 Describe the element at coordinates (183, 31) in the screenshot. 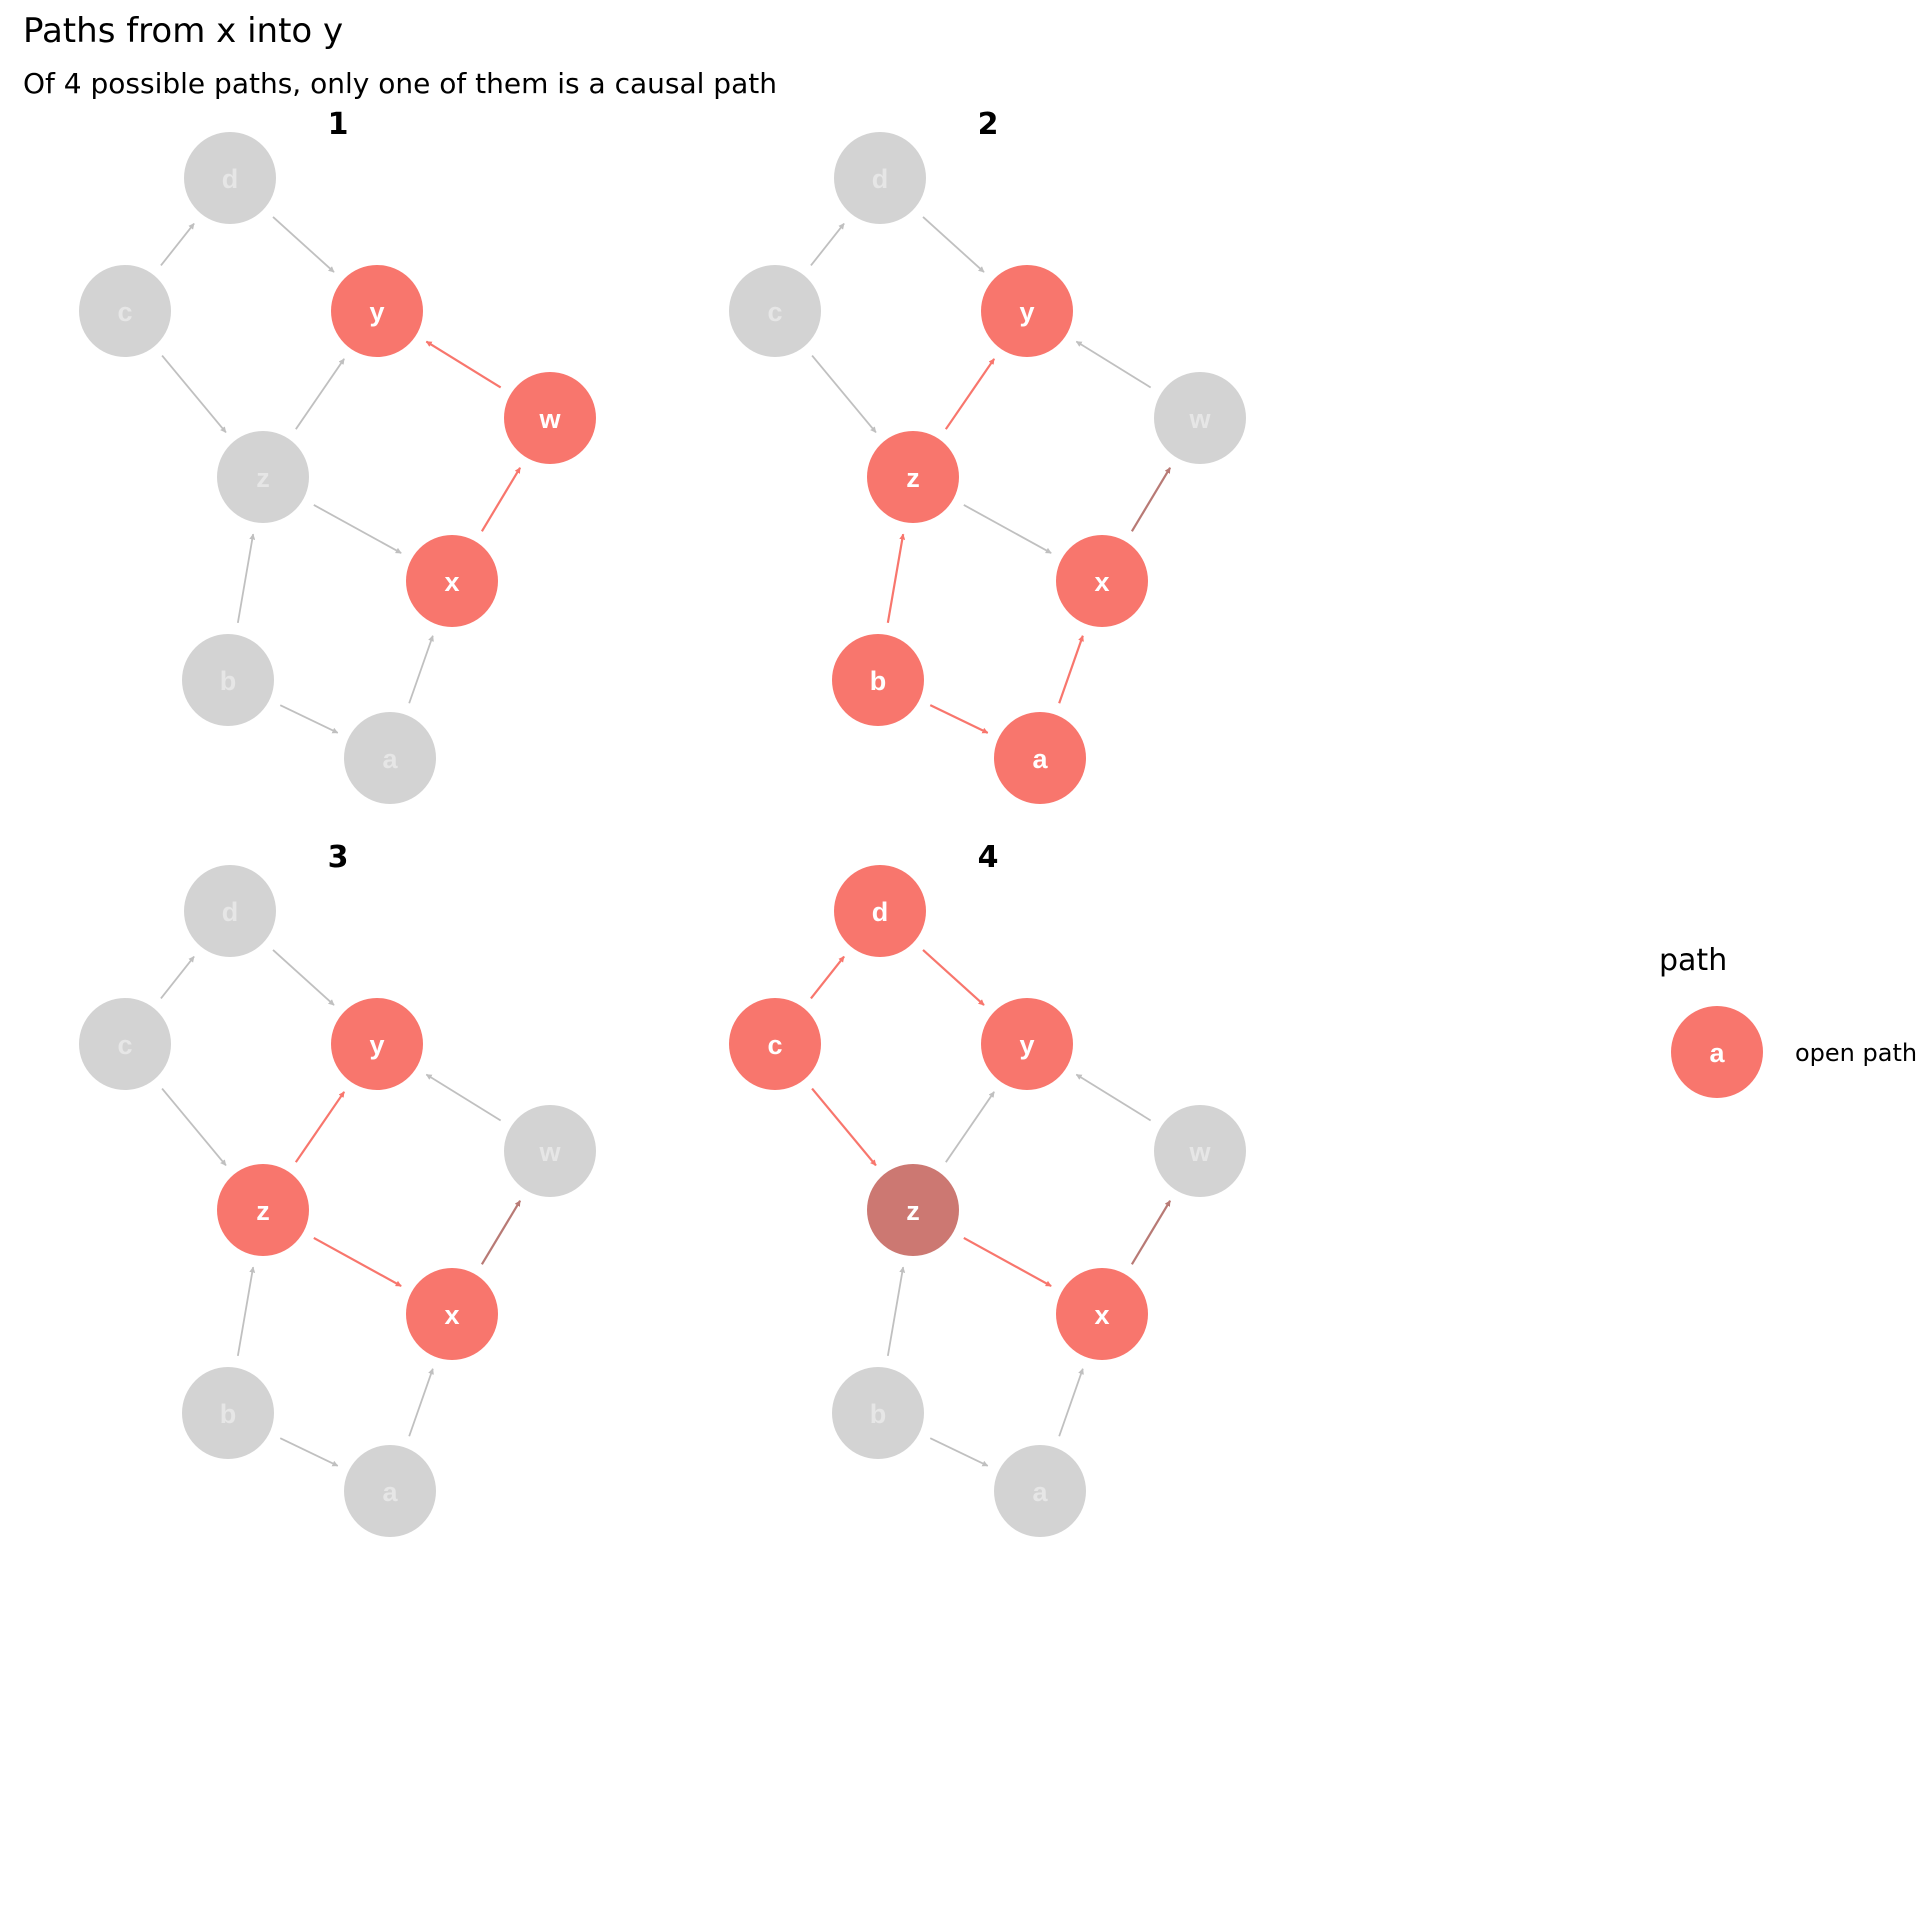

I see `figure-title: Paths from x into y` at that location.